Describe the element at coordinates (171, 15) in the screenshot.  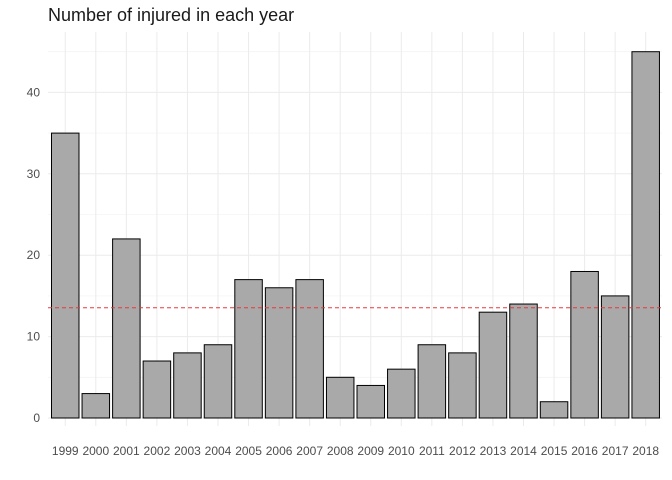
I see `chart-title: Number of injured in each year` at that location.